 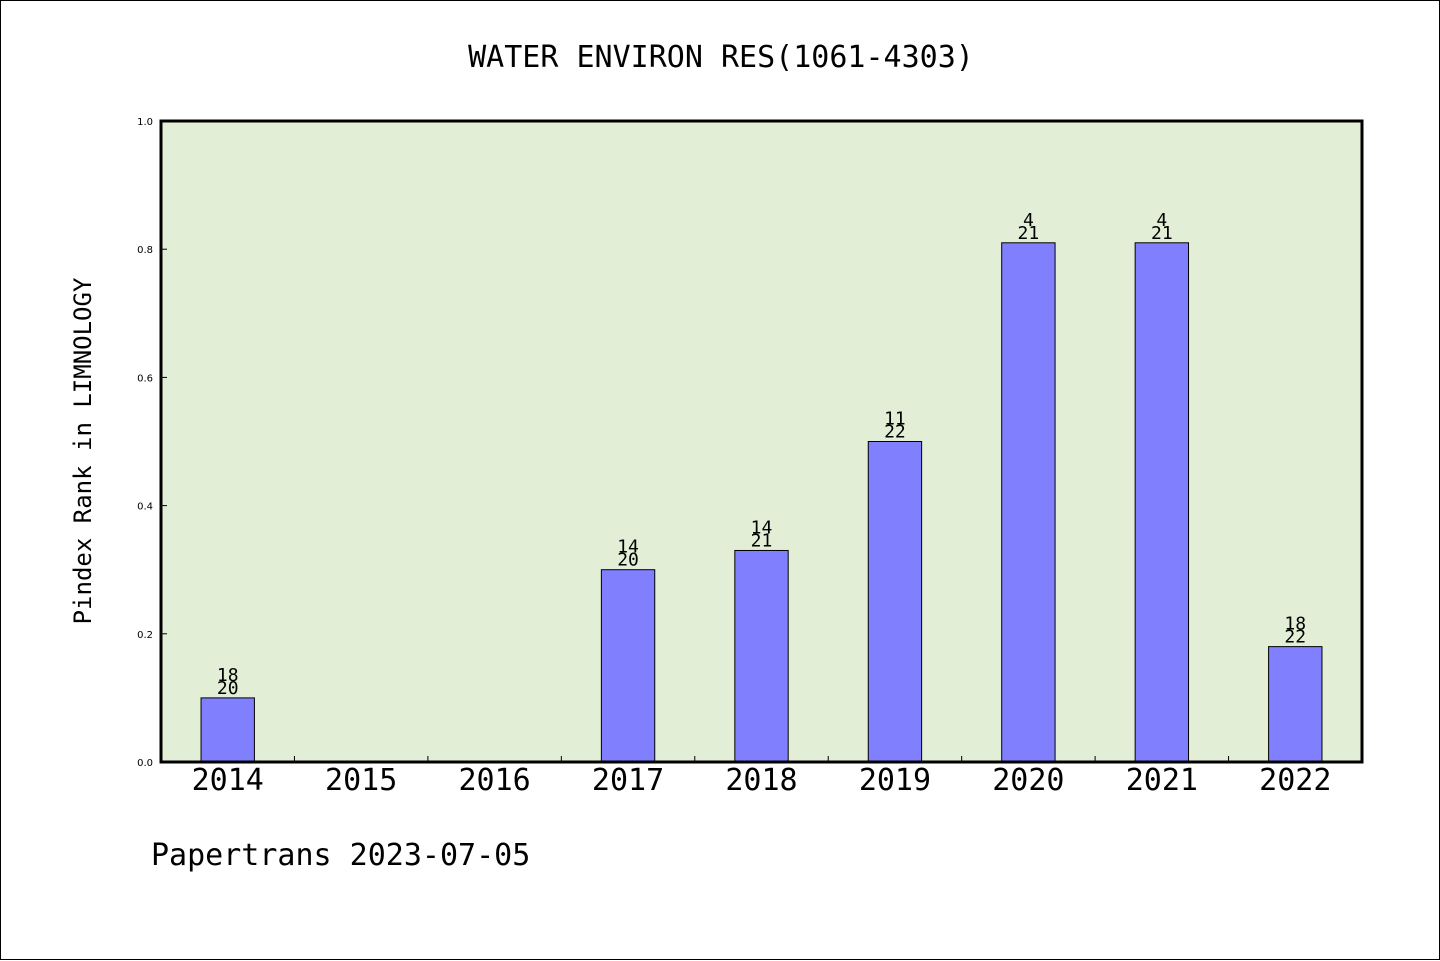 What do you see at coordinates (145, 122) in the screenshot?
I see `y-tick-label: 1.0` at bounding box center [145, 122].